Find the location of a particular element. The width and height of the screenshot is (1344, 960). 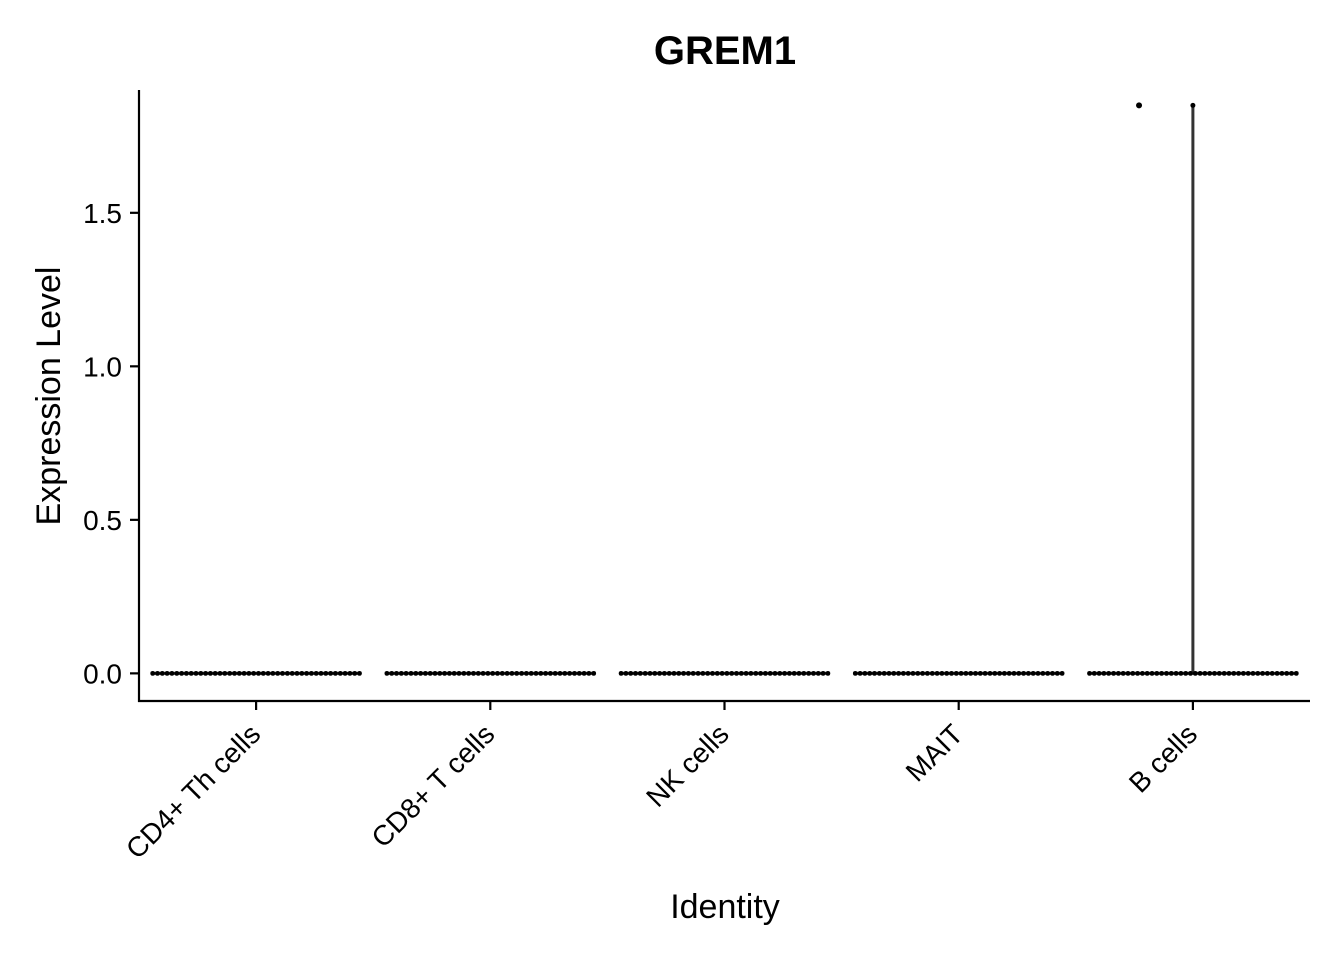

x-tick-label: CD8+ T cells is located at coordinates (432, 785).